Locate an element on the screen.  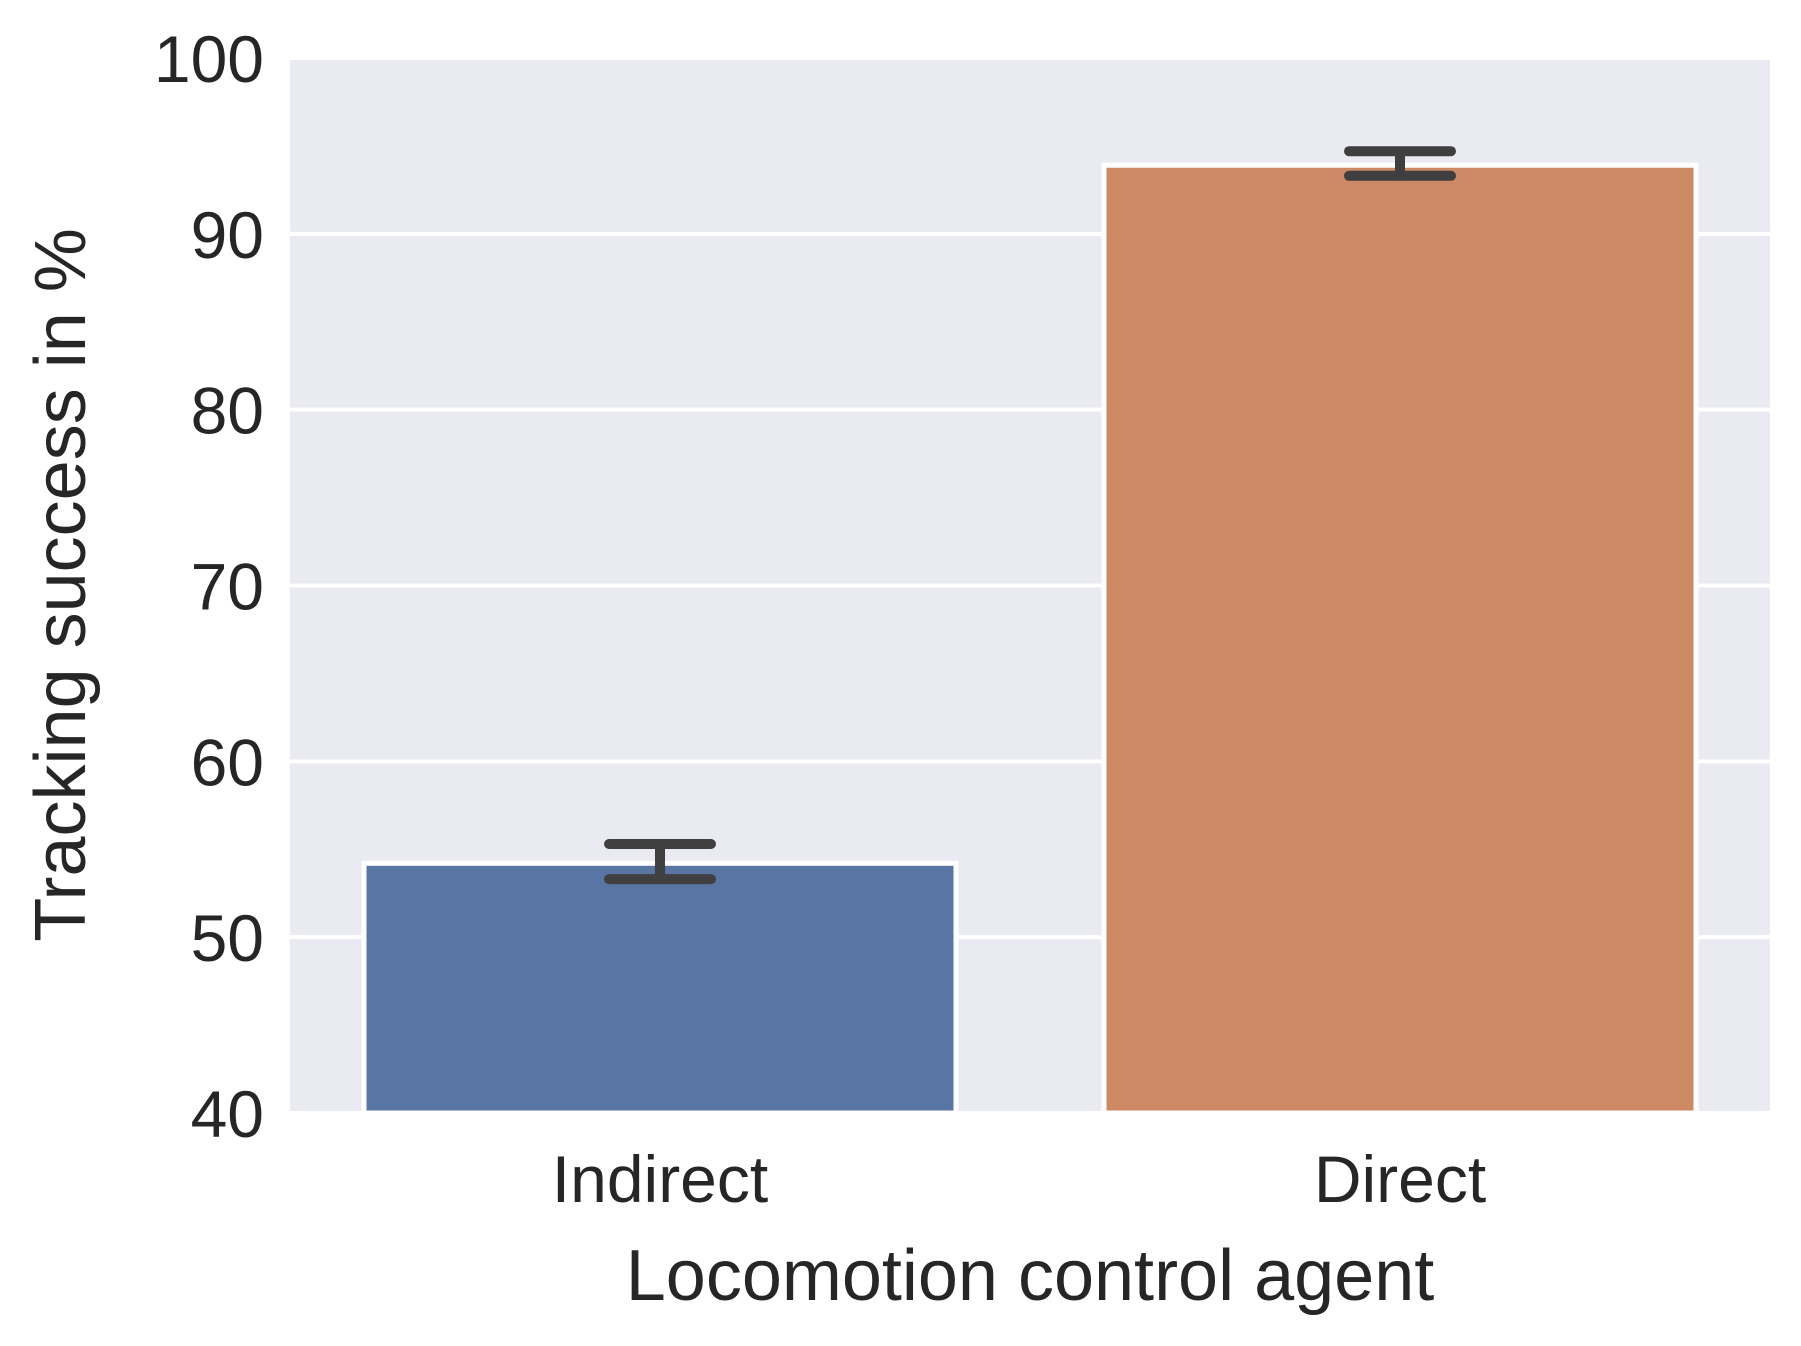
bar-indirect is located at coordinates (660, 988).